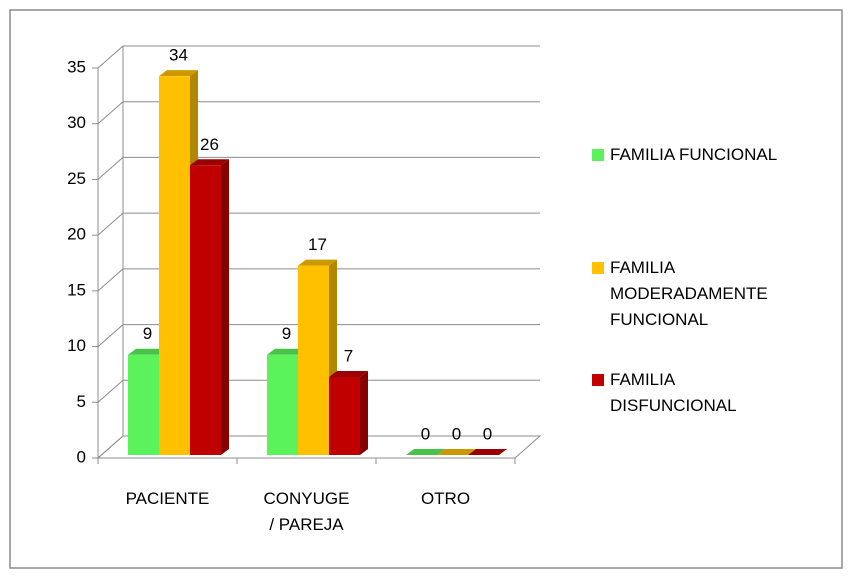 This screenshot has height=580, width=852. What do you see at coordinates (317, 244) in the screenshot?
I see `data-label: 17` at bounding box center [317, 244].